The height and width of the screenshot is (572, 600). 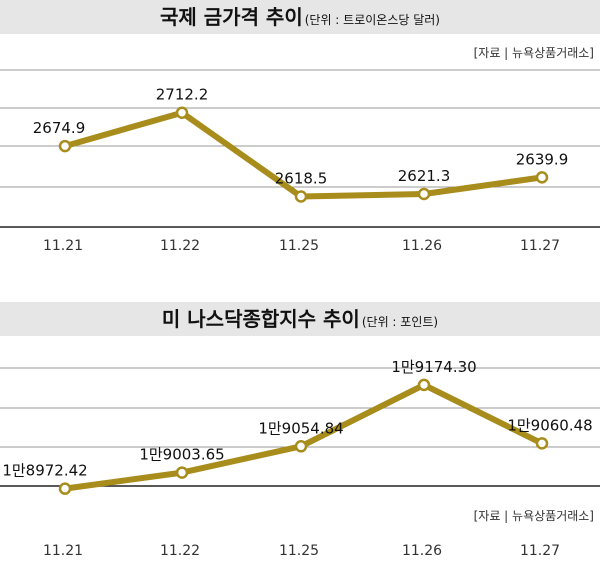 I want to click on nasdaq-x-tick-label: 11.26, so click(x=422, y=551).